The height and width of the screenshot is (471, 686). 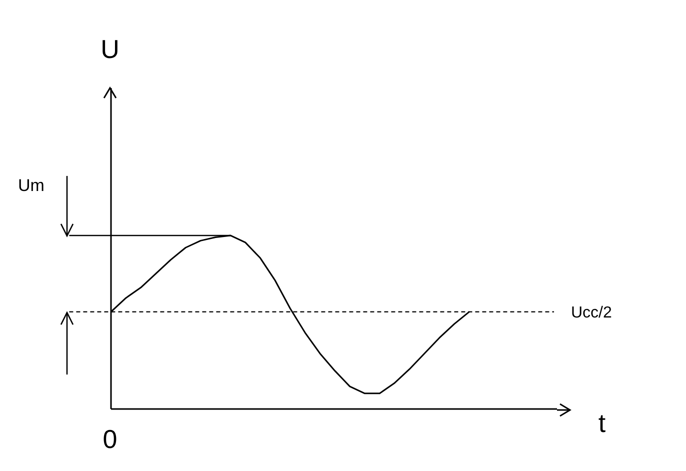 What do you see at coordinates (591, 313) in the screenshot?
I see `ref-line-label: Ucc/2` at bounding box center [591, 313].